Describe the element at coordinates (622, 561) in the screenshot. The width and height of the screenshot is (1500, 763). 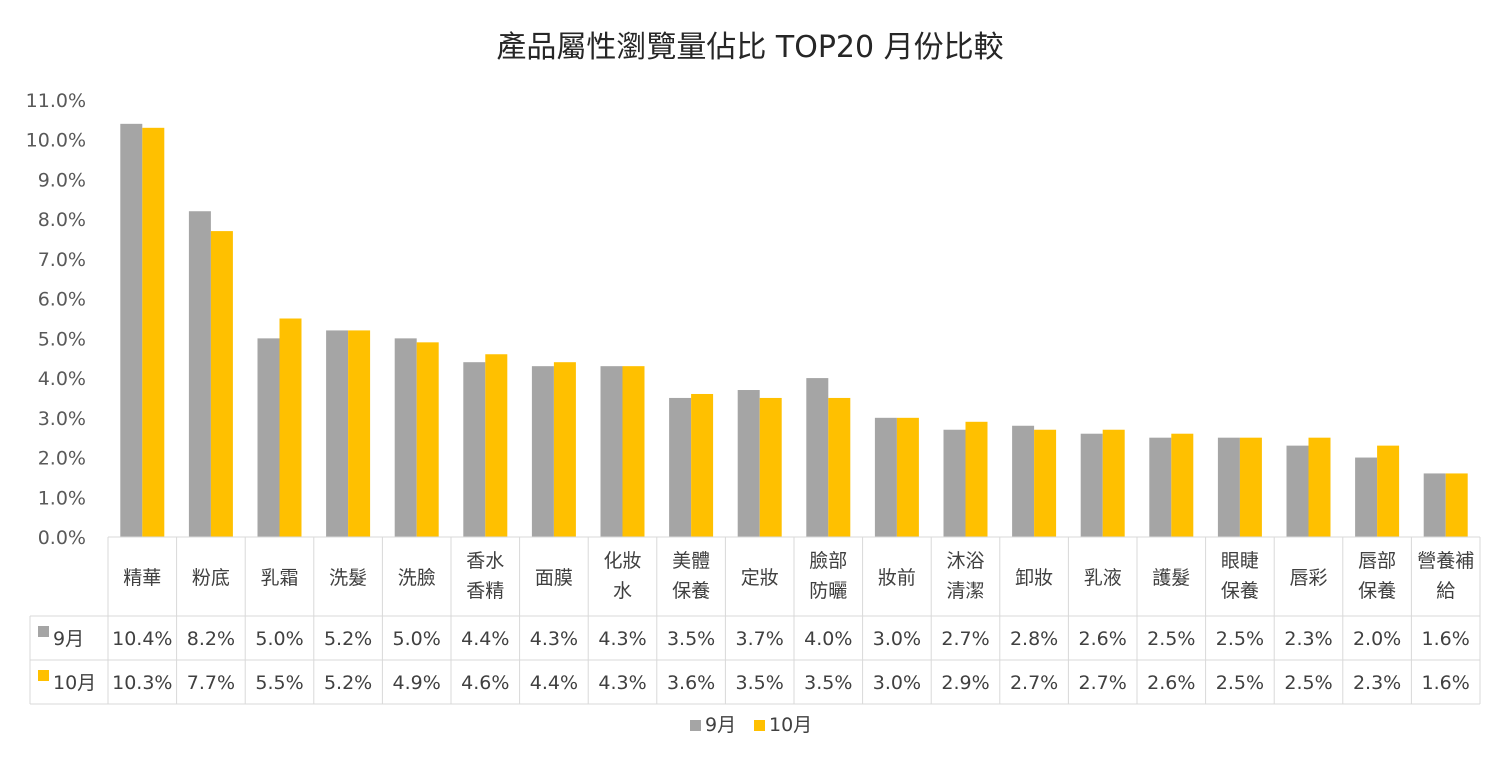
I see `category-label-line: 化妝` at that location.